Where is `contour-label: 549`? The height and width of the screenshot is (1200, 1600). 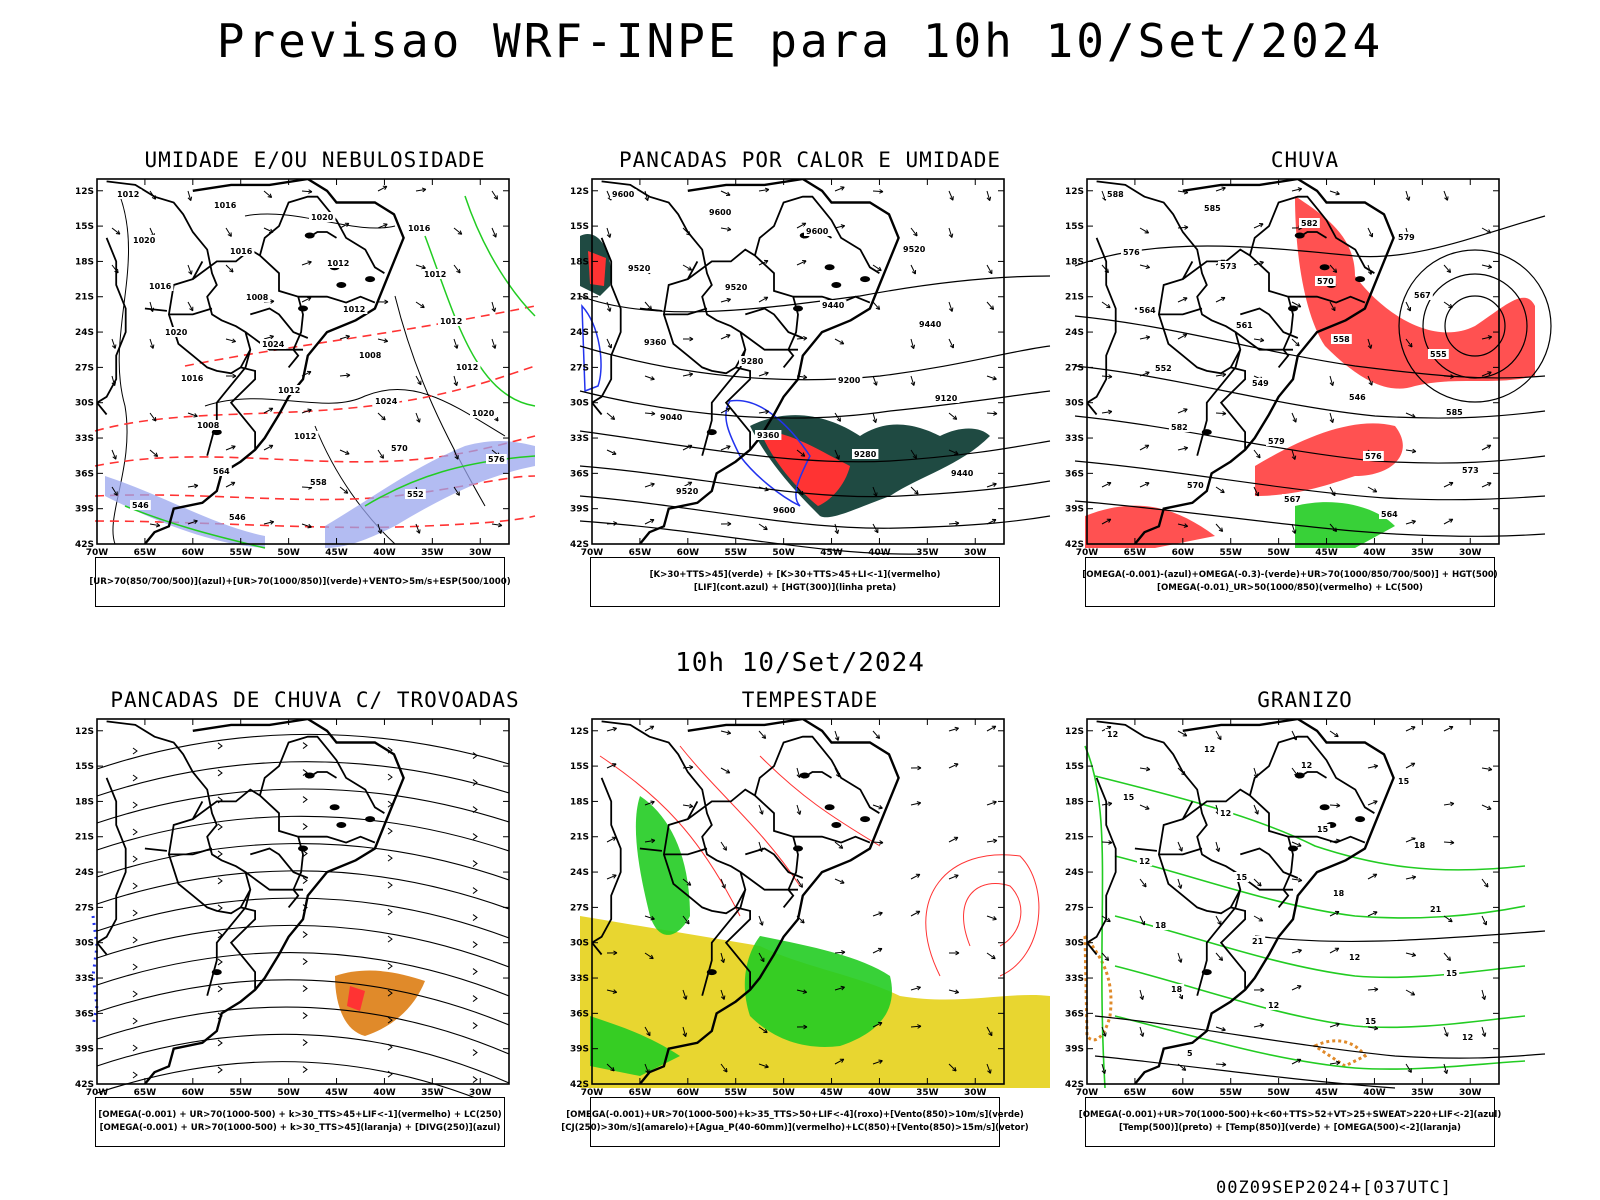
contour-label: 549 is located at coordinates (1260, 383).